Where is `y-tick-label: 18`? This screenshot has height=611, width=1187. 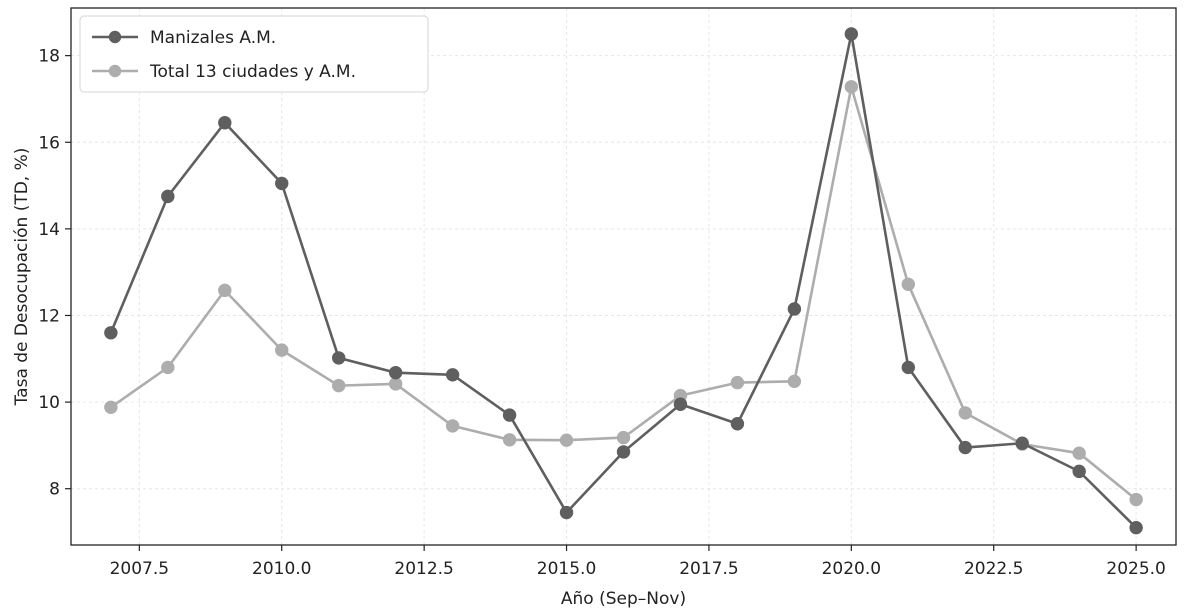
y-tick-label: 18 is located at coordinates (49, 57).